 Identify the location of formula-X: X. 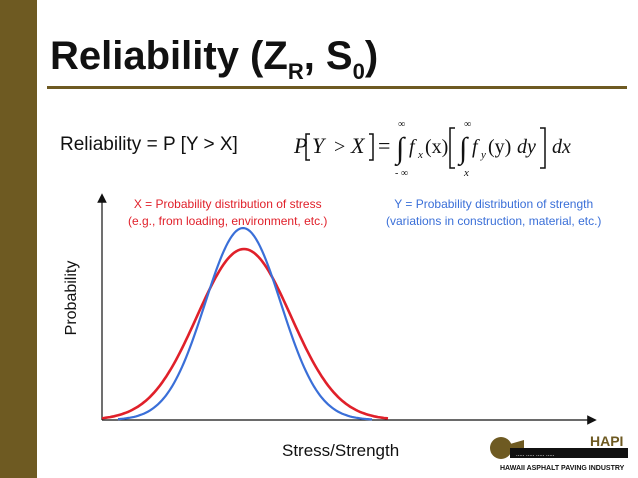
(358, 145).